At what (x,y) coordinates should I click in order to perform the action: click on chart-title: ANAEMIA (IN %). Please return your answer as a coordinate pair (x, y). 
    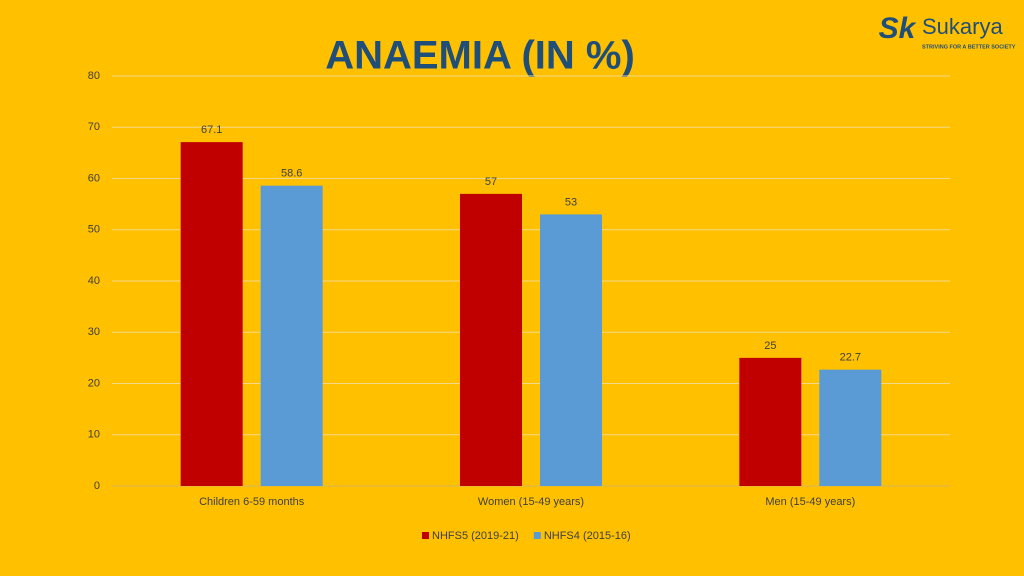
    Looking at the image, I should click on (480, 56).